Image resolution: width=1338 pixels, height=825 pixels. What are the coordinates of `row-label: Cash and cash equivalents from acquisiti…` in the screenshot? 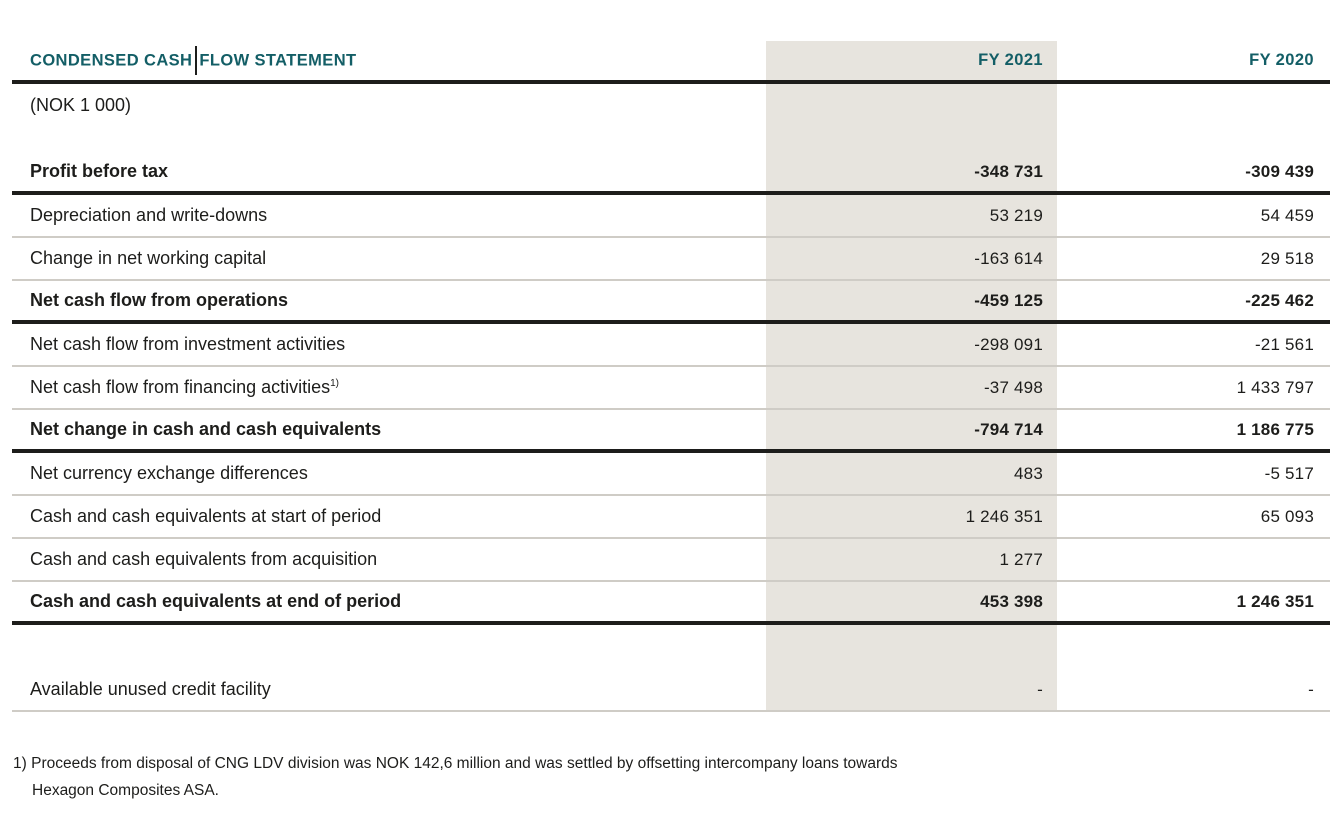 It's located at (204, 559).